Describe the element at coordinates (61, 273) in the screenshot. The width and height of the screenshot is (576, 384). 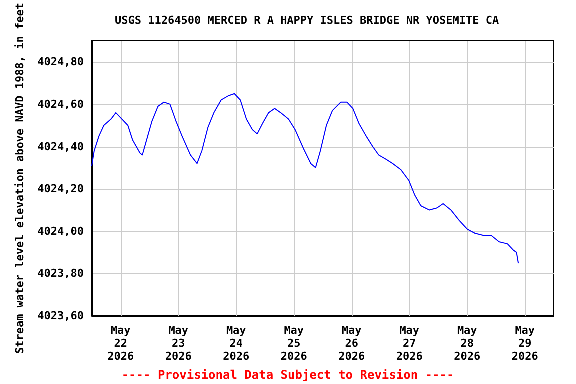
I see `y-tick-label: 4023,80` at that location.